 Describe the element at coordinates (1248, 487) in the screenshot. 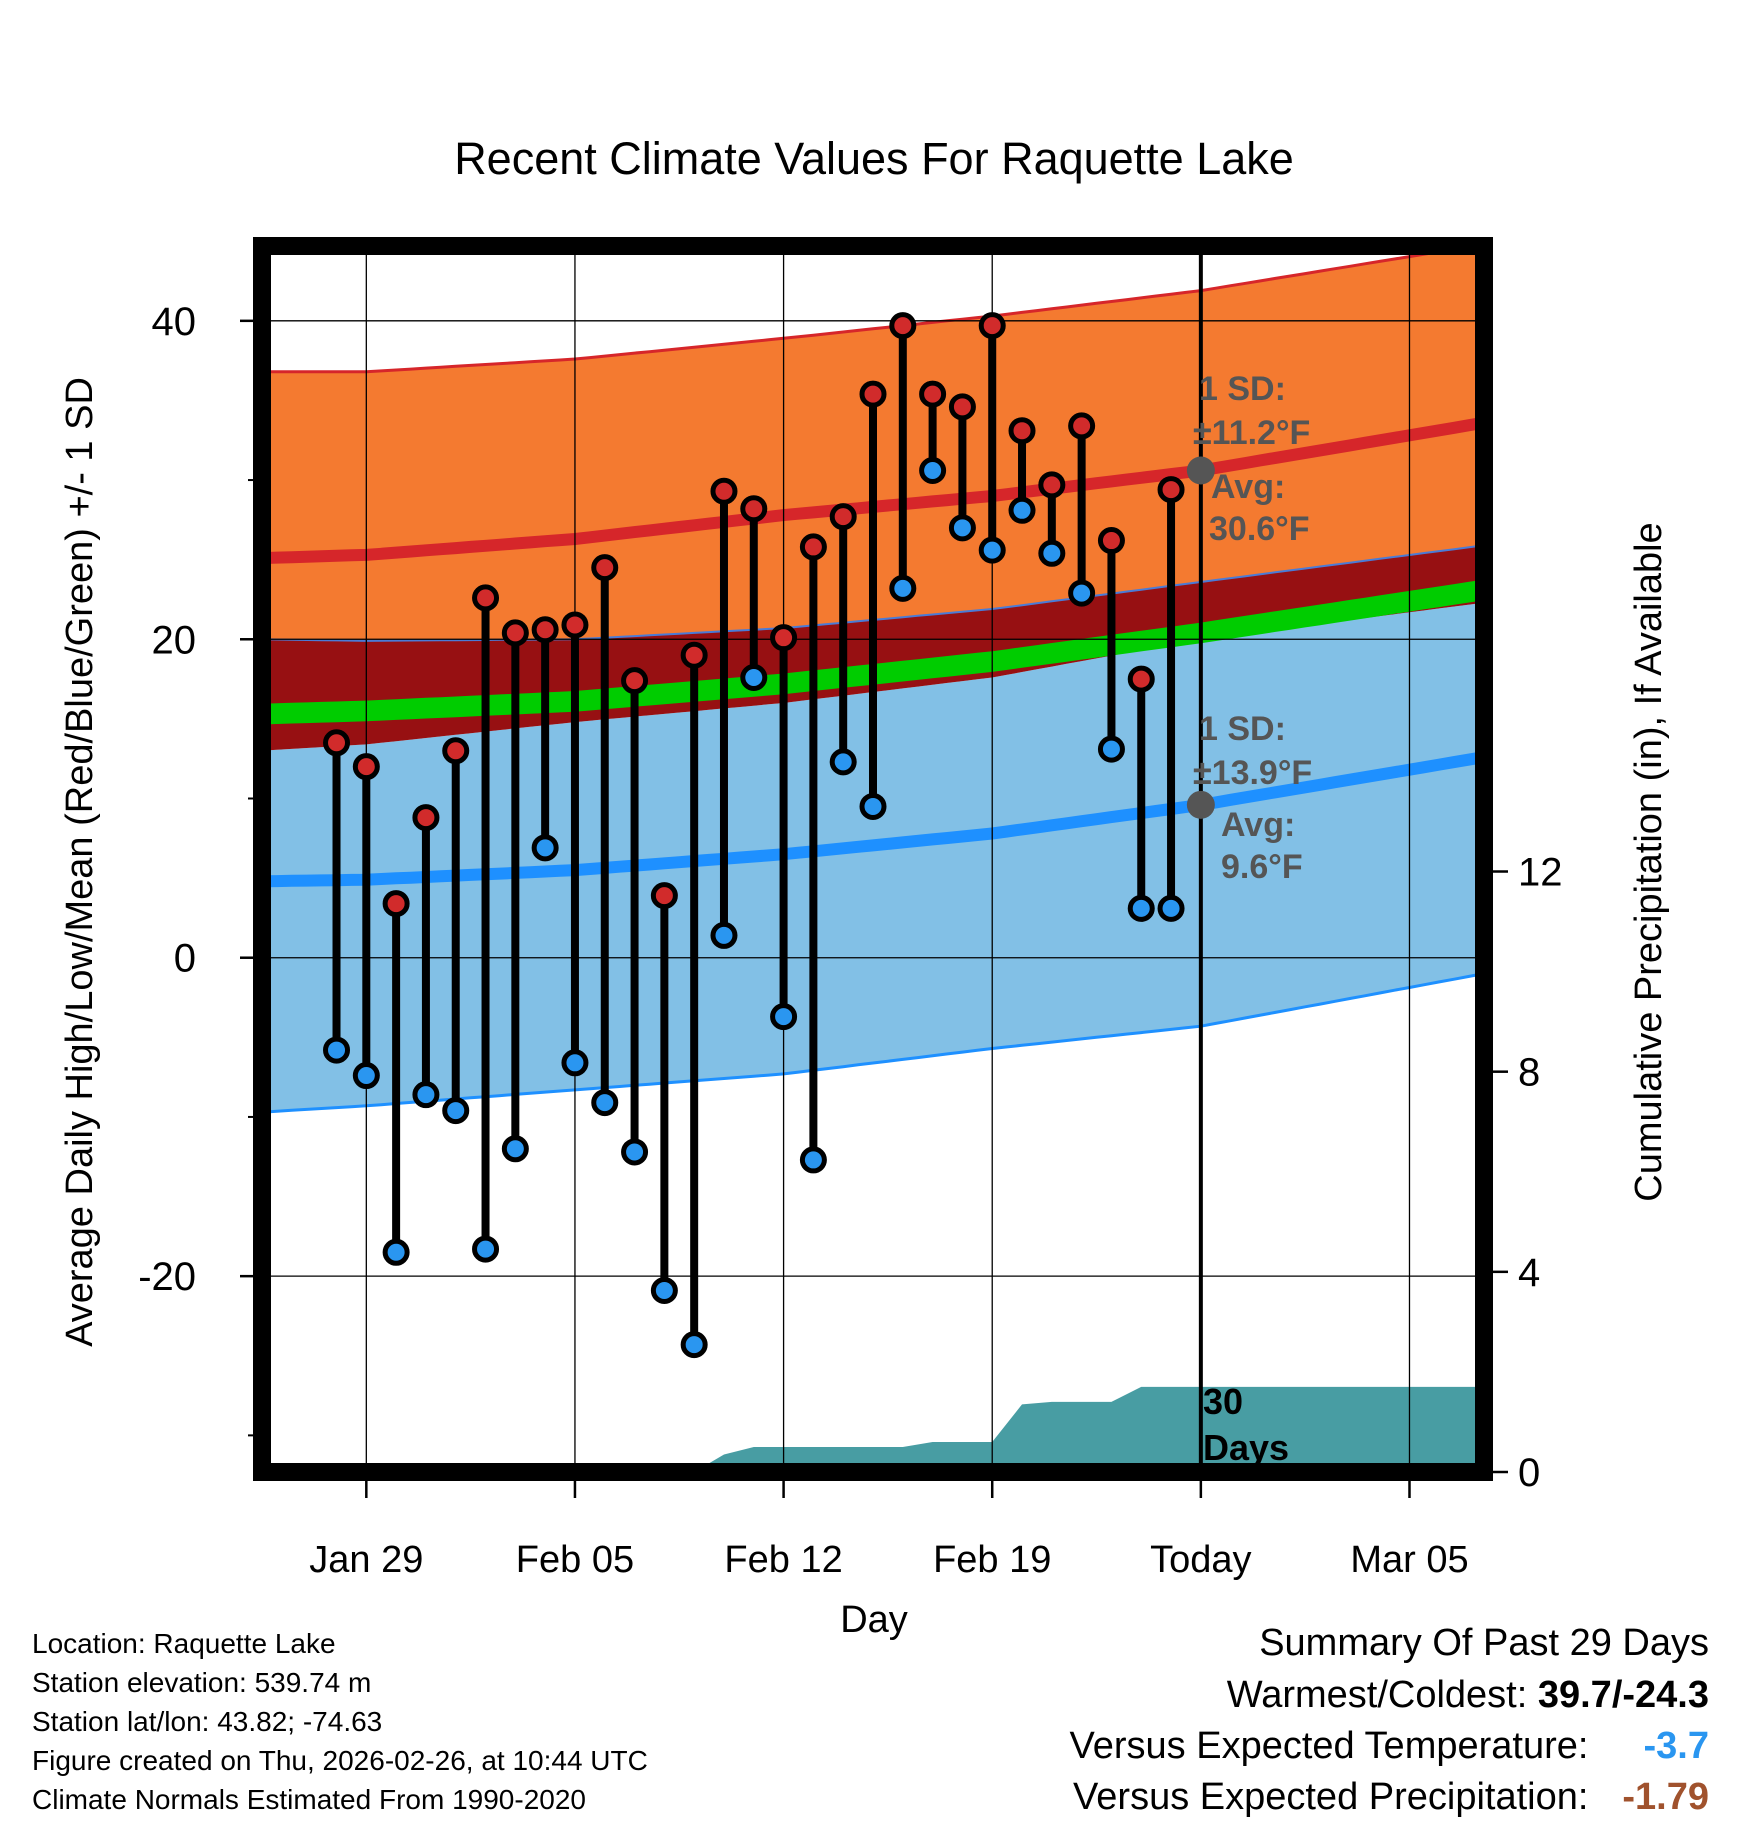

I see `avg-high-label: Avg:` at that location.